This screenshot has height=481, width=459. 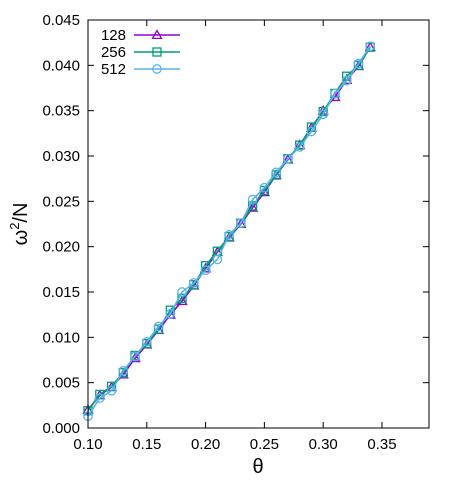 I want to click on y-tick-label: 0.040, so click(x=61, y=65).